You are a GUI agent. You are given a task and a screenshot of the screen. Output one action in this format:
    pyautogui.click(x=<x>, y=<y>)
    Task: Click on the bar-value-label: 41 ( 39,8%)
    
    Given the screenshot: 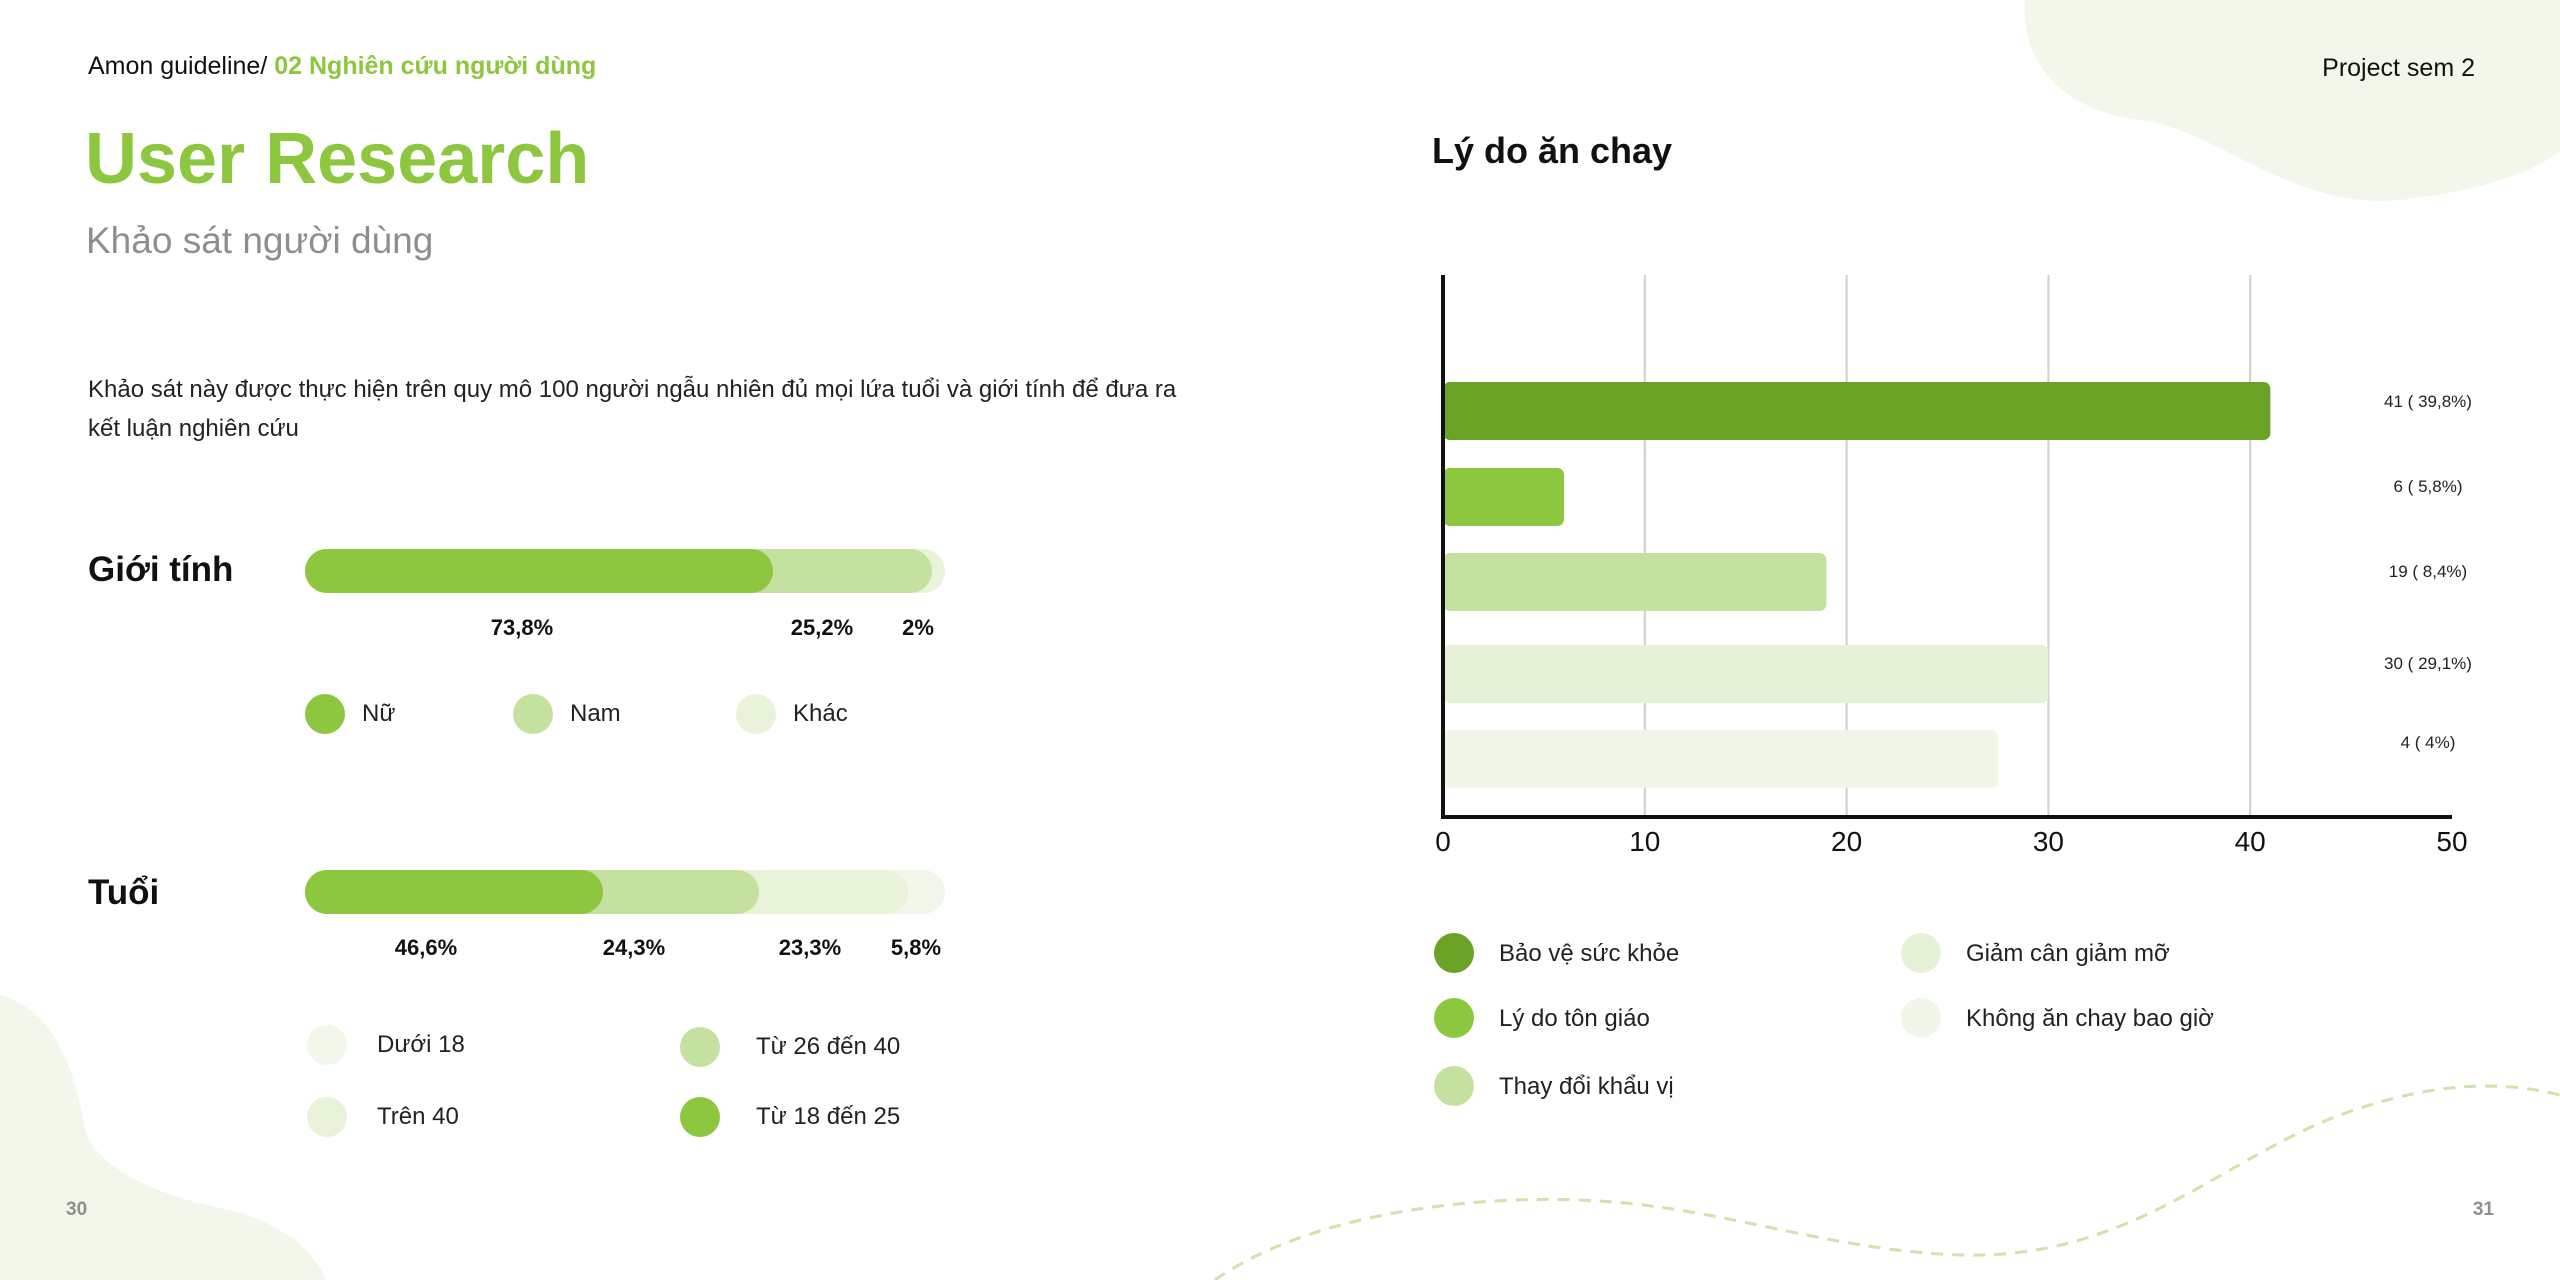 What is the action you would take?
    pyautogui.click(x=2428, y=401)
    